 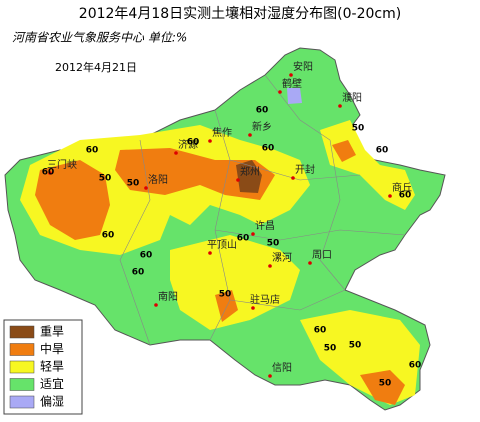 What do you see at coordinates (158, 179) in the screenshot?
I see `city-label: 洛阳` at bounding box center [158, 179].